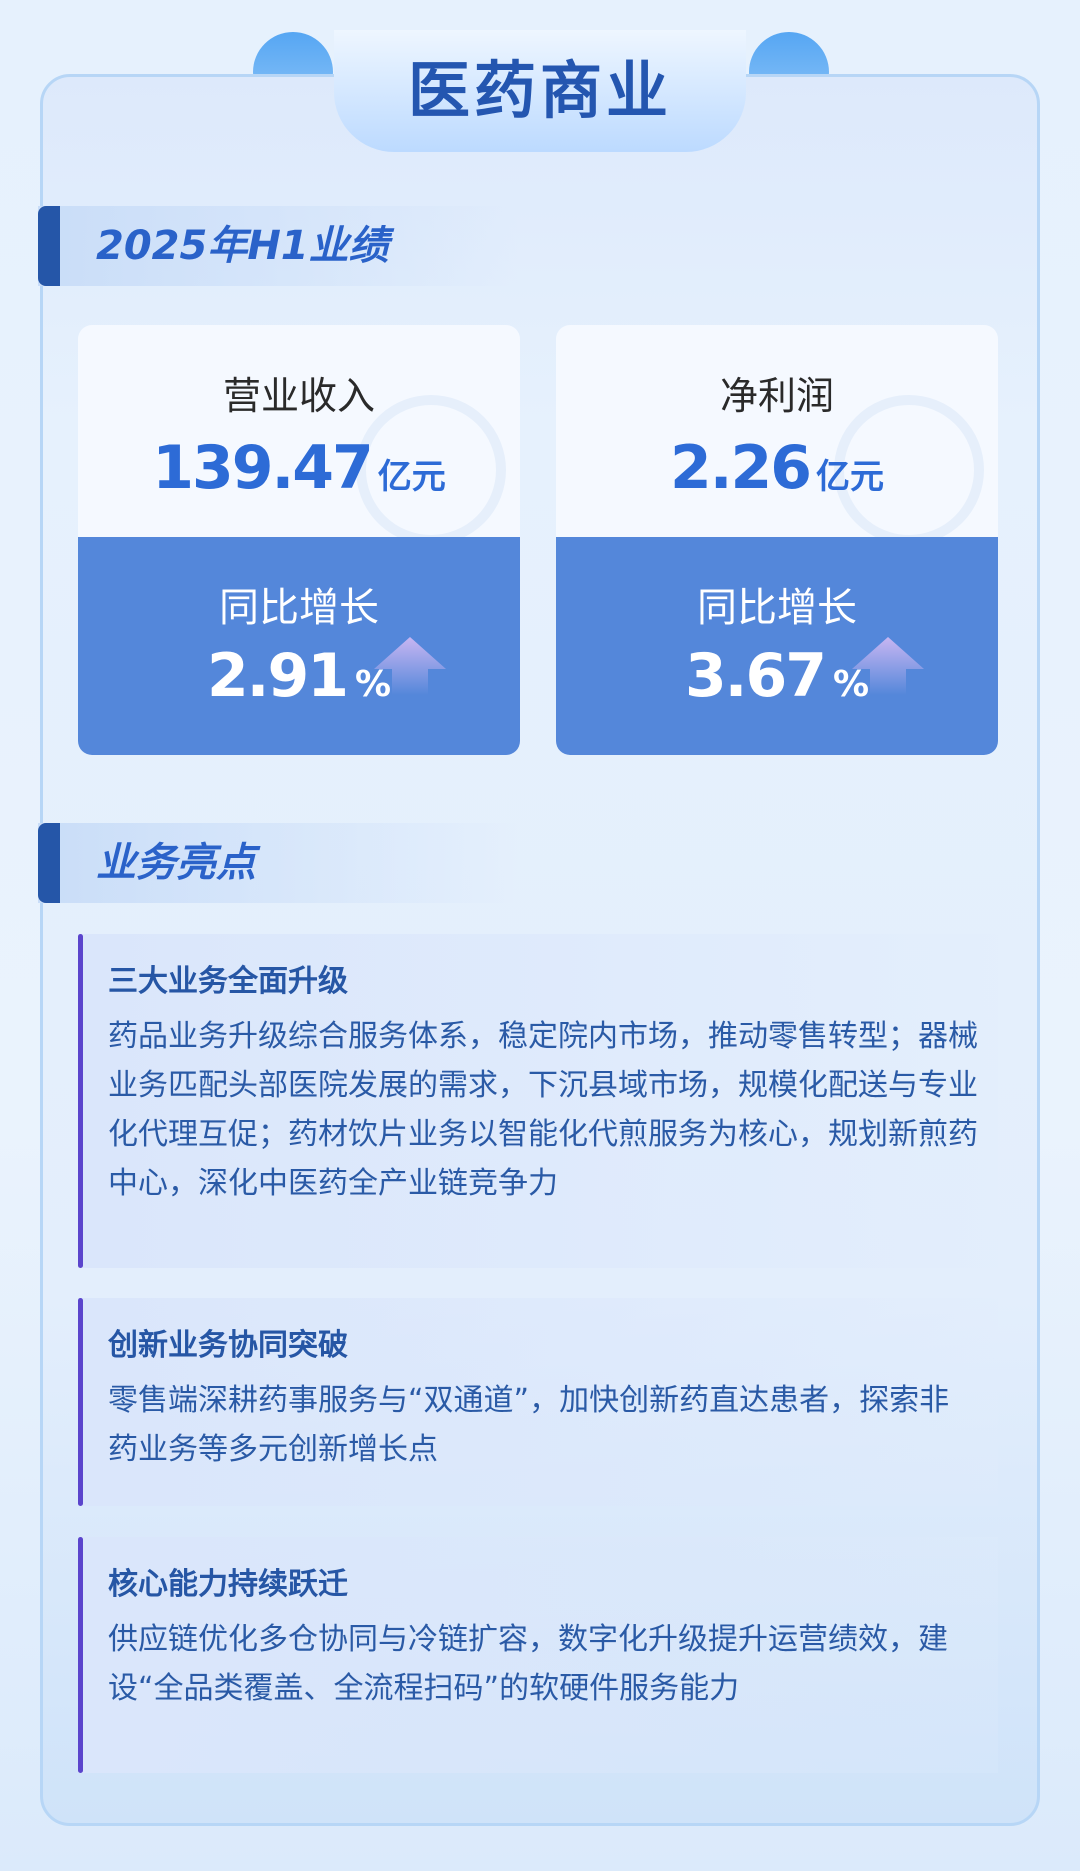 The height and width of the screenshot is (1871, 1080). I want to click on title-tab: 医药商业, so click(540, 91).